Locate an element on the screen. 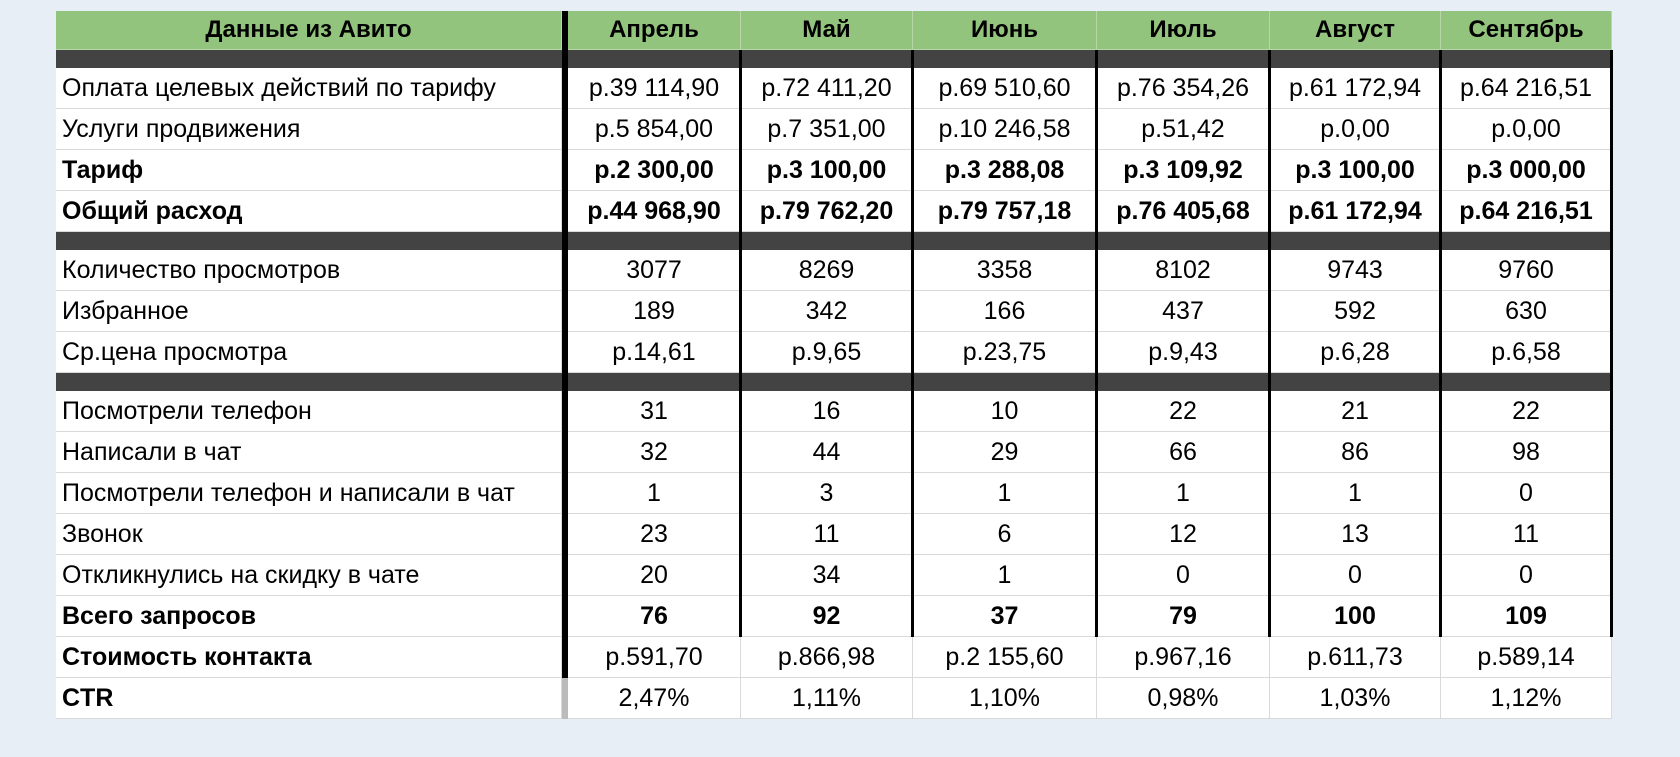  cell-value: р.39 114,90 is located at coordinates (654, 88).